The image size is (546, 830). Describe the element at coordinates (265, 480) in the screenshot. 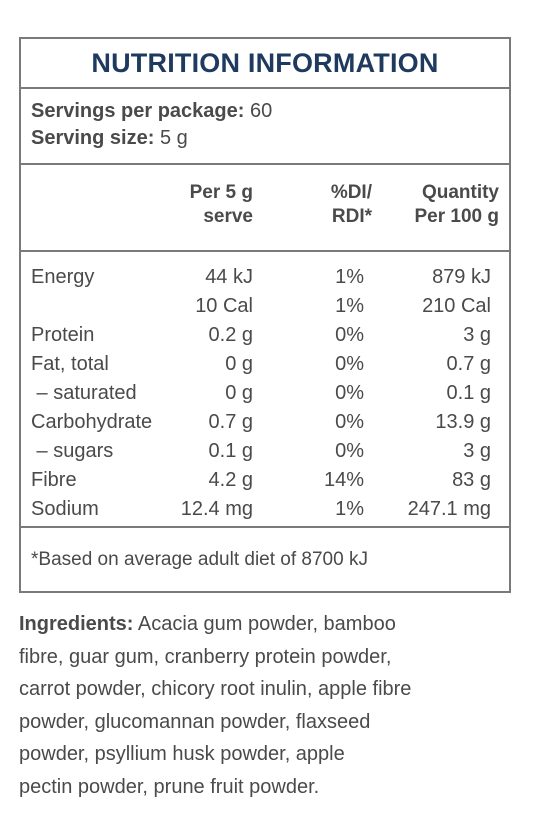

I see `table-row: Fibre 4.2 g 14% 83 g` at that location.